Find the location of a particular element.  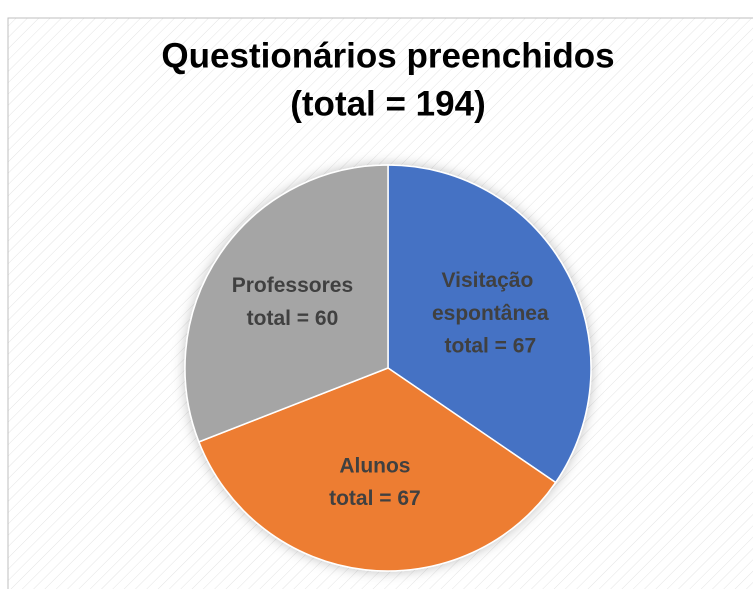

slice-label: Professores is located at coordinates (292, 285).